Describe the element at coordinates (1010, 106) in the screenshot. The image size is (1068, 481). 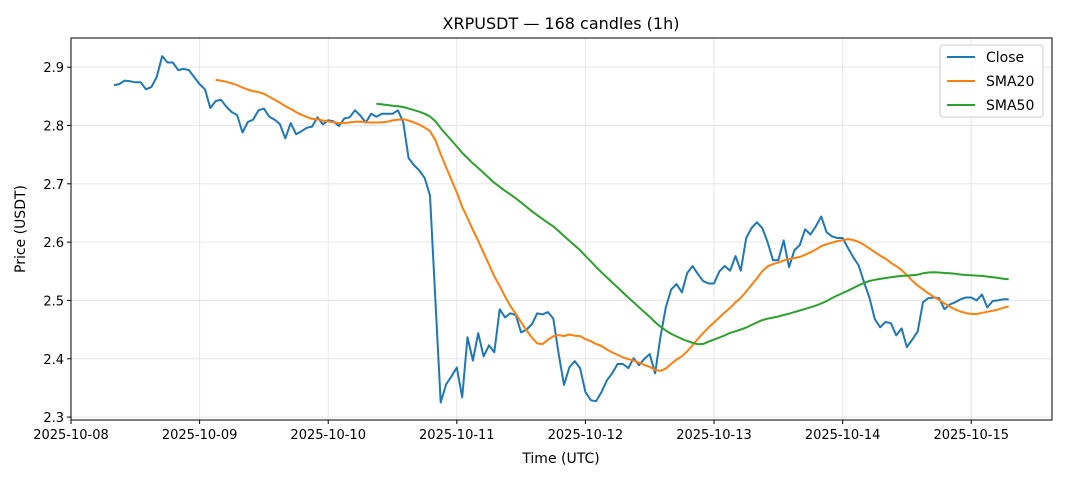
I see `legend-label-sma50: SMA50` at that location.